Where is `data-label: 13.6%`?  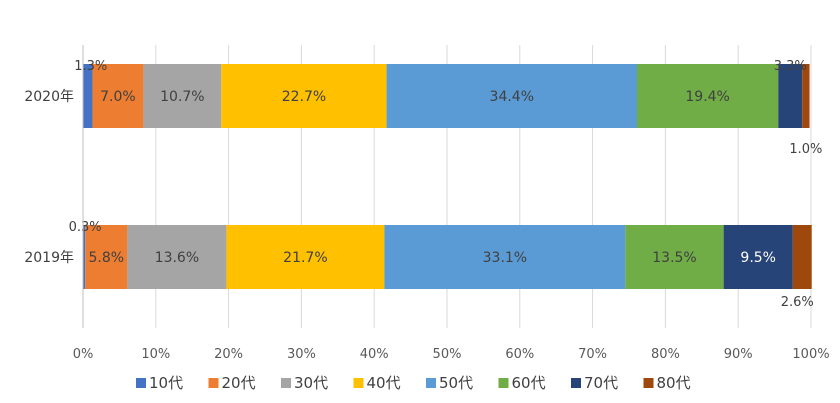 data-label: 13.6% is located at coordinates (177, 258).